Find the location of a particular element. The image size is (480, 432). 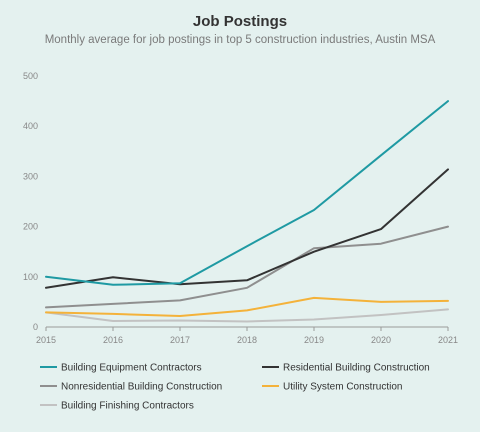

x-tick-label: 2015 is located at coordinates (46, 340).